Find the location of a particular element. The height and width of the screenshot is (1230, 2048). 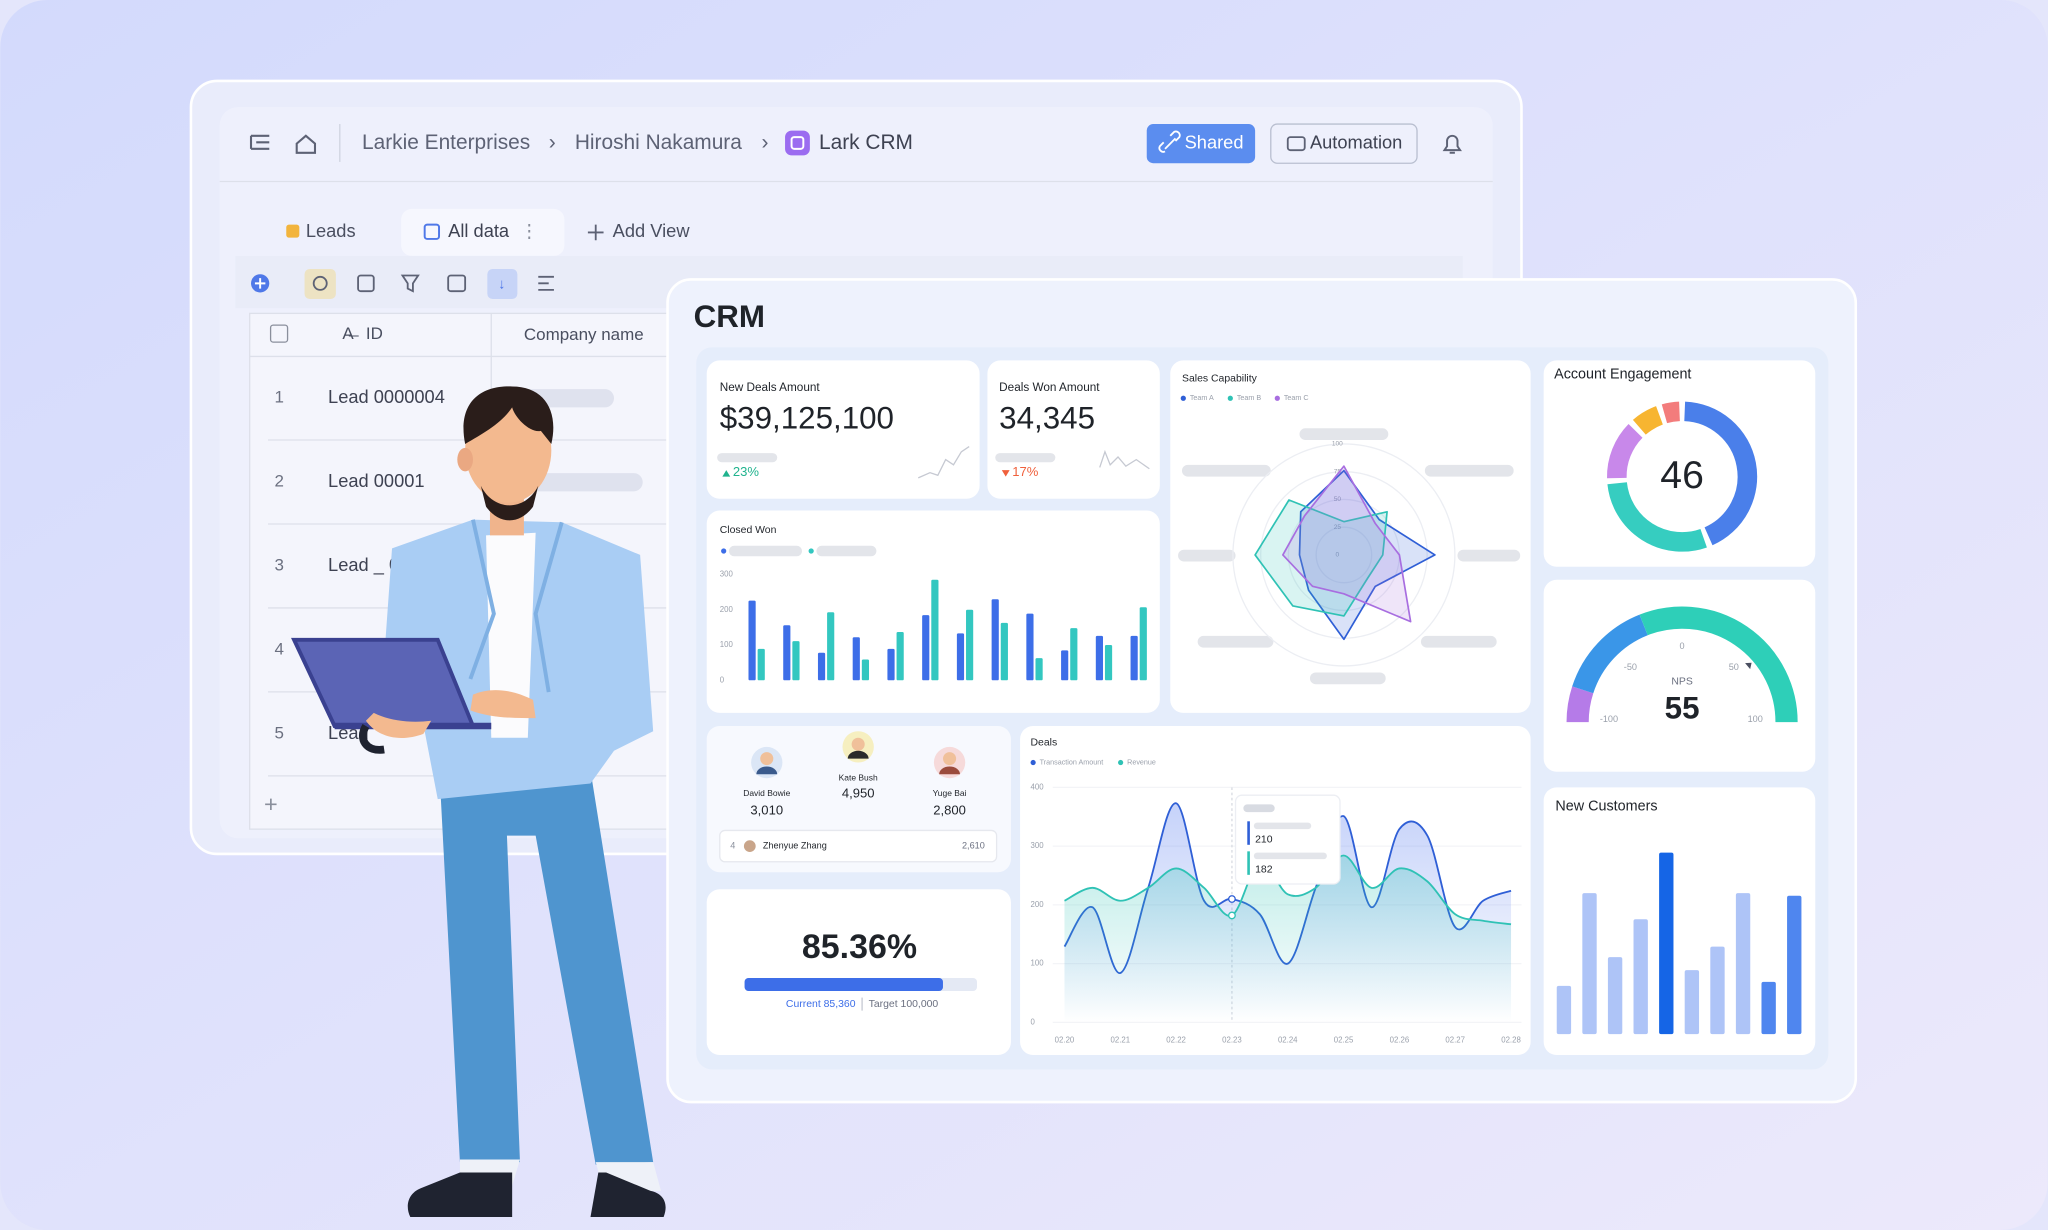

r-tick-label: 0 is located at coordinates (1338, 555).